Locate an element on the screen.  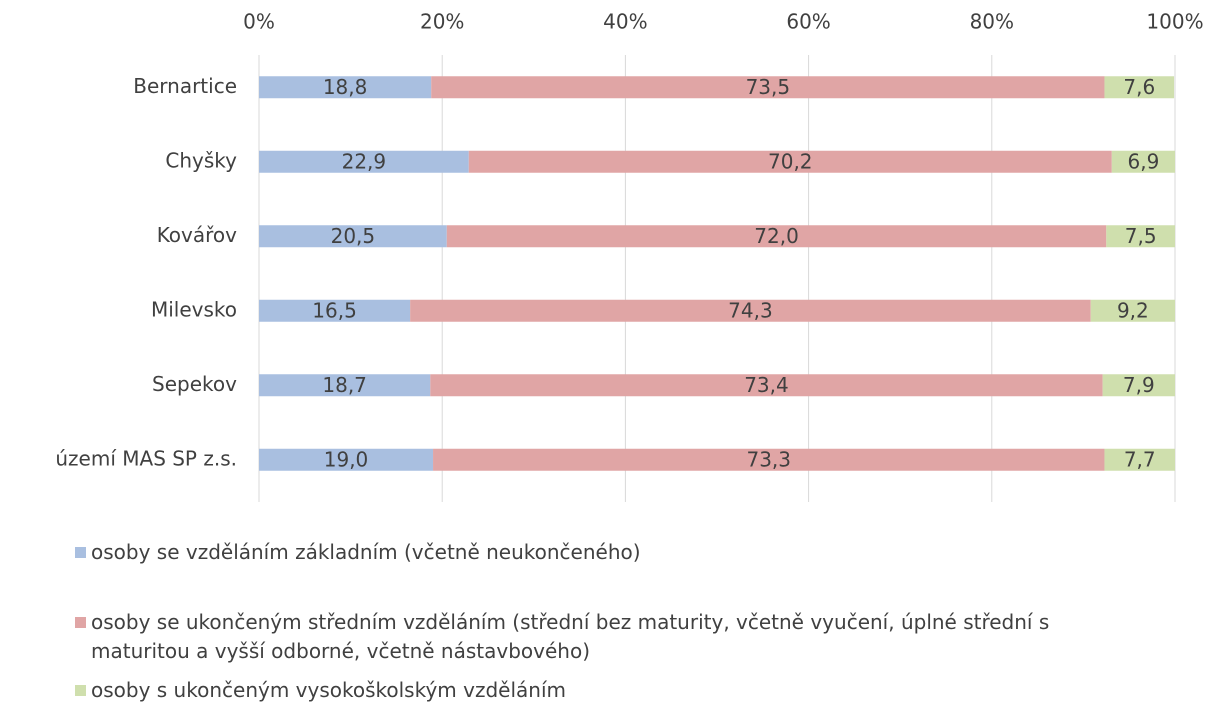
y-tick-label: Chyšky is located at coordinates (201, 160).